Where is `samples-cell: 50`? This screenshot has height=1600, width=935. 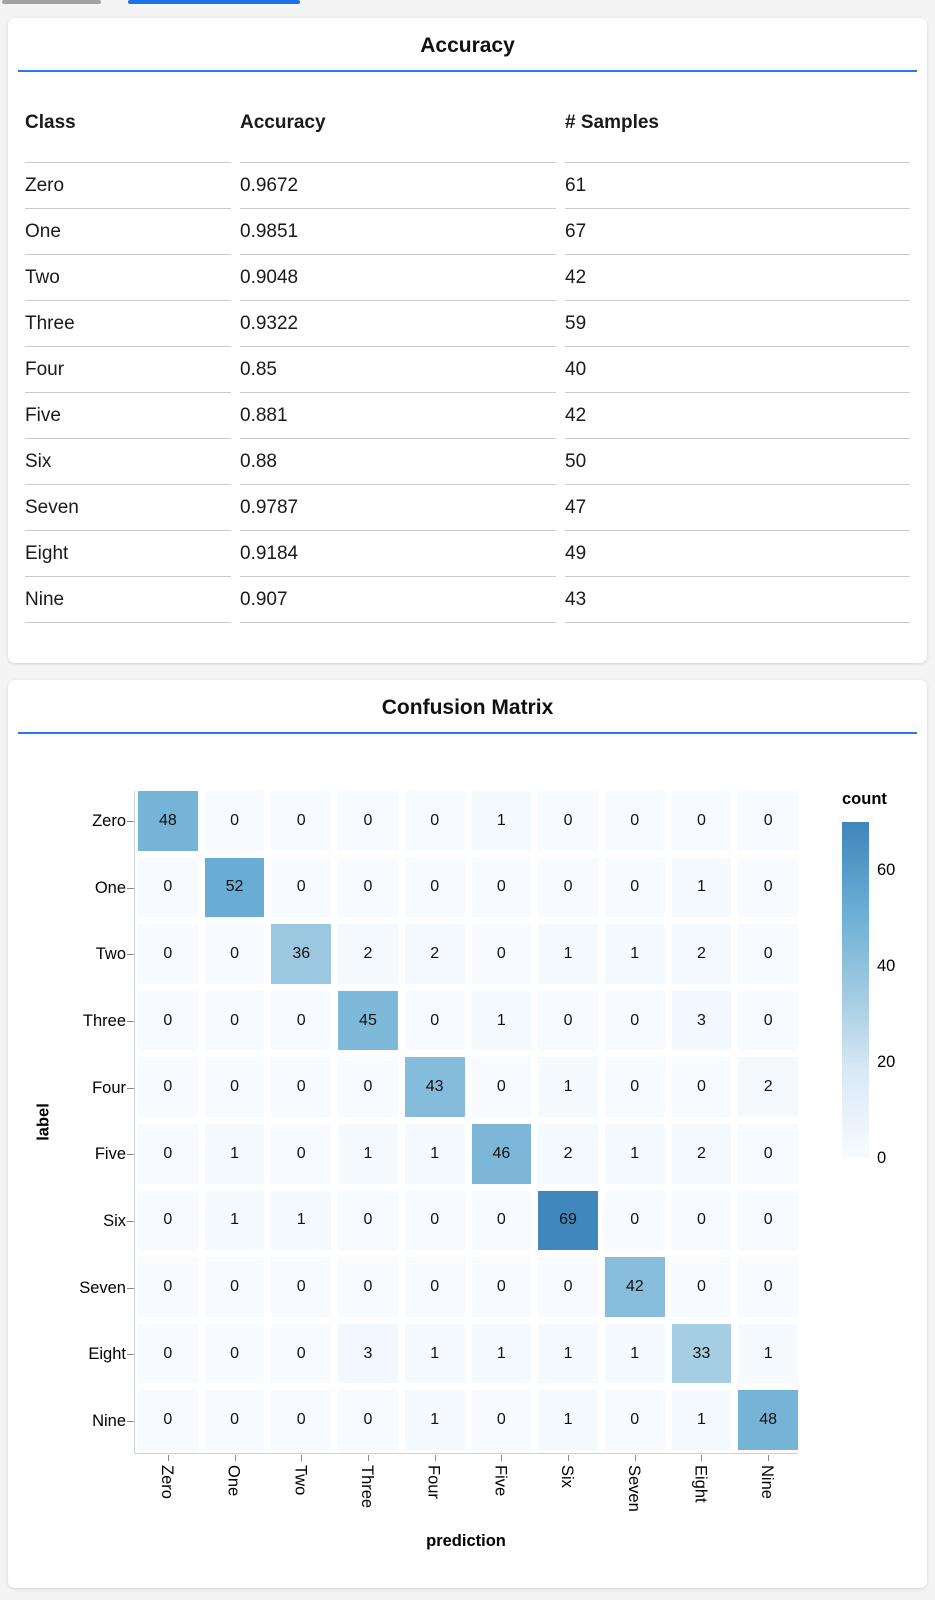
samples-cell: 50 is located at coordinates (737, 462).